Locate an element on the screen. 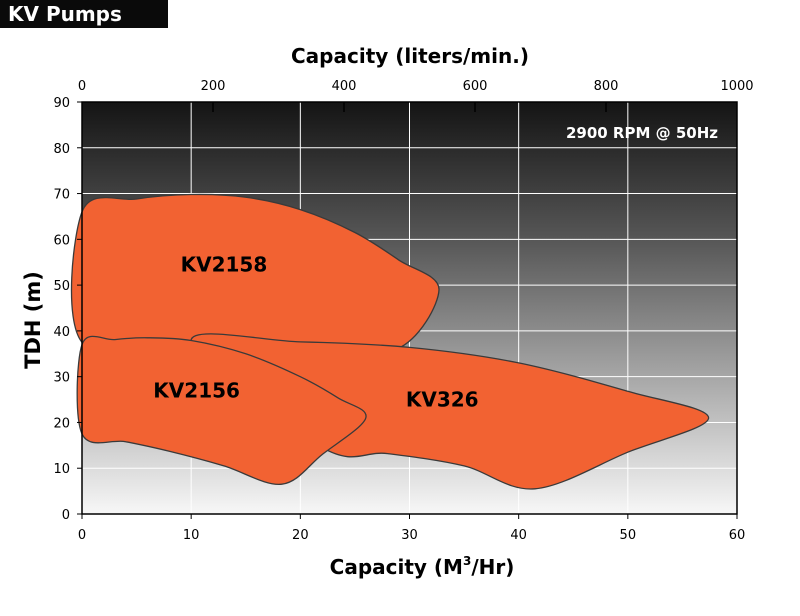 The image size is (800, 616). y-tick-label: 70 is located at coordinates (61, 195).